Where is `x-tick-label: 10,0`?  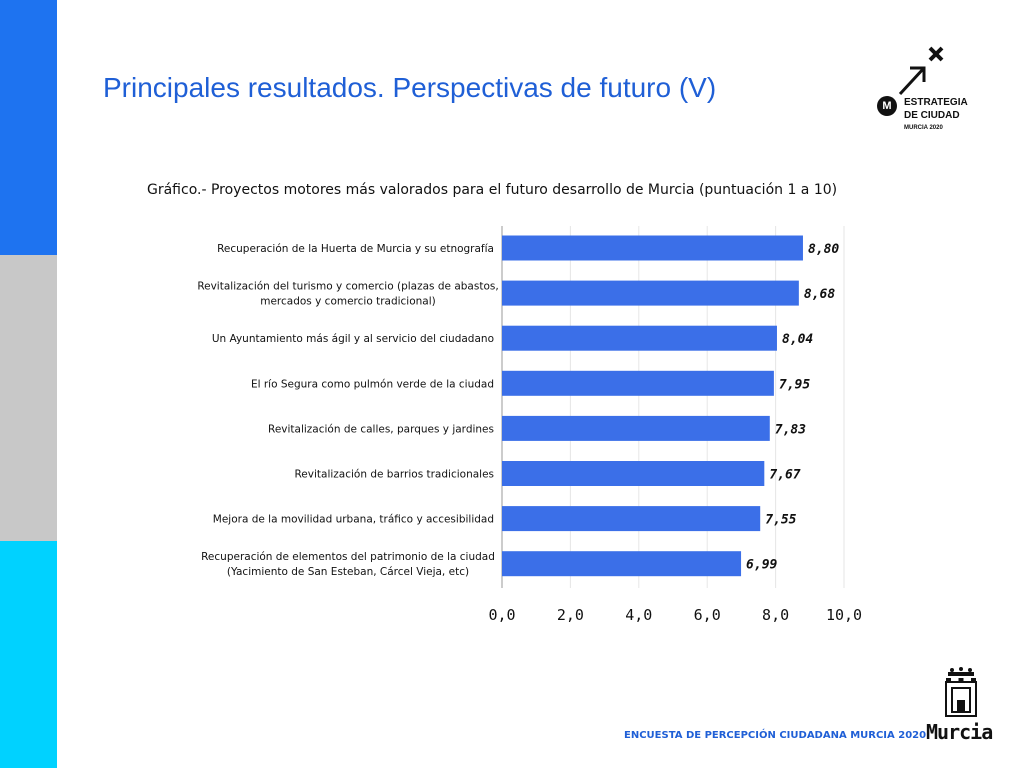 x-tick-label: 10,0 is located at coordinates (844, 615).